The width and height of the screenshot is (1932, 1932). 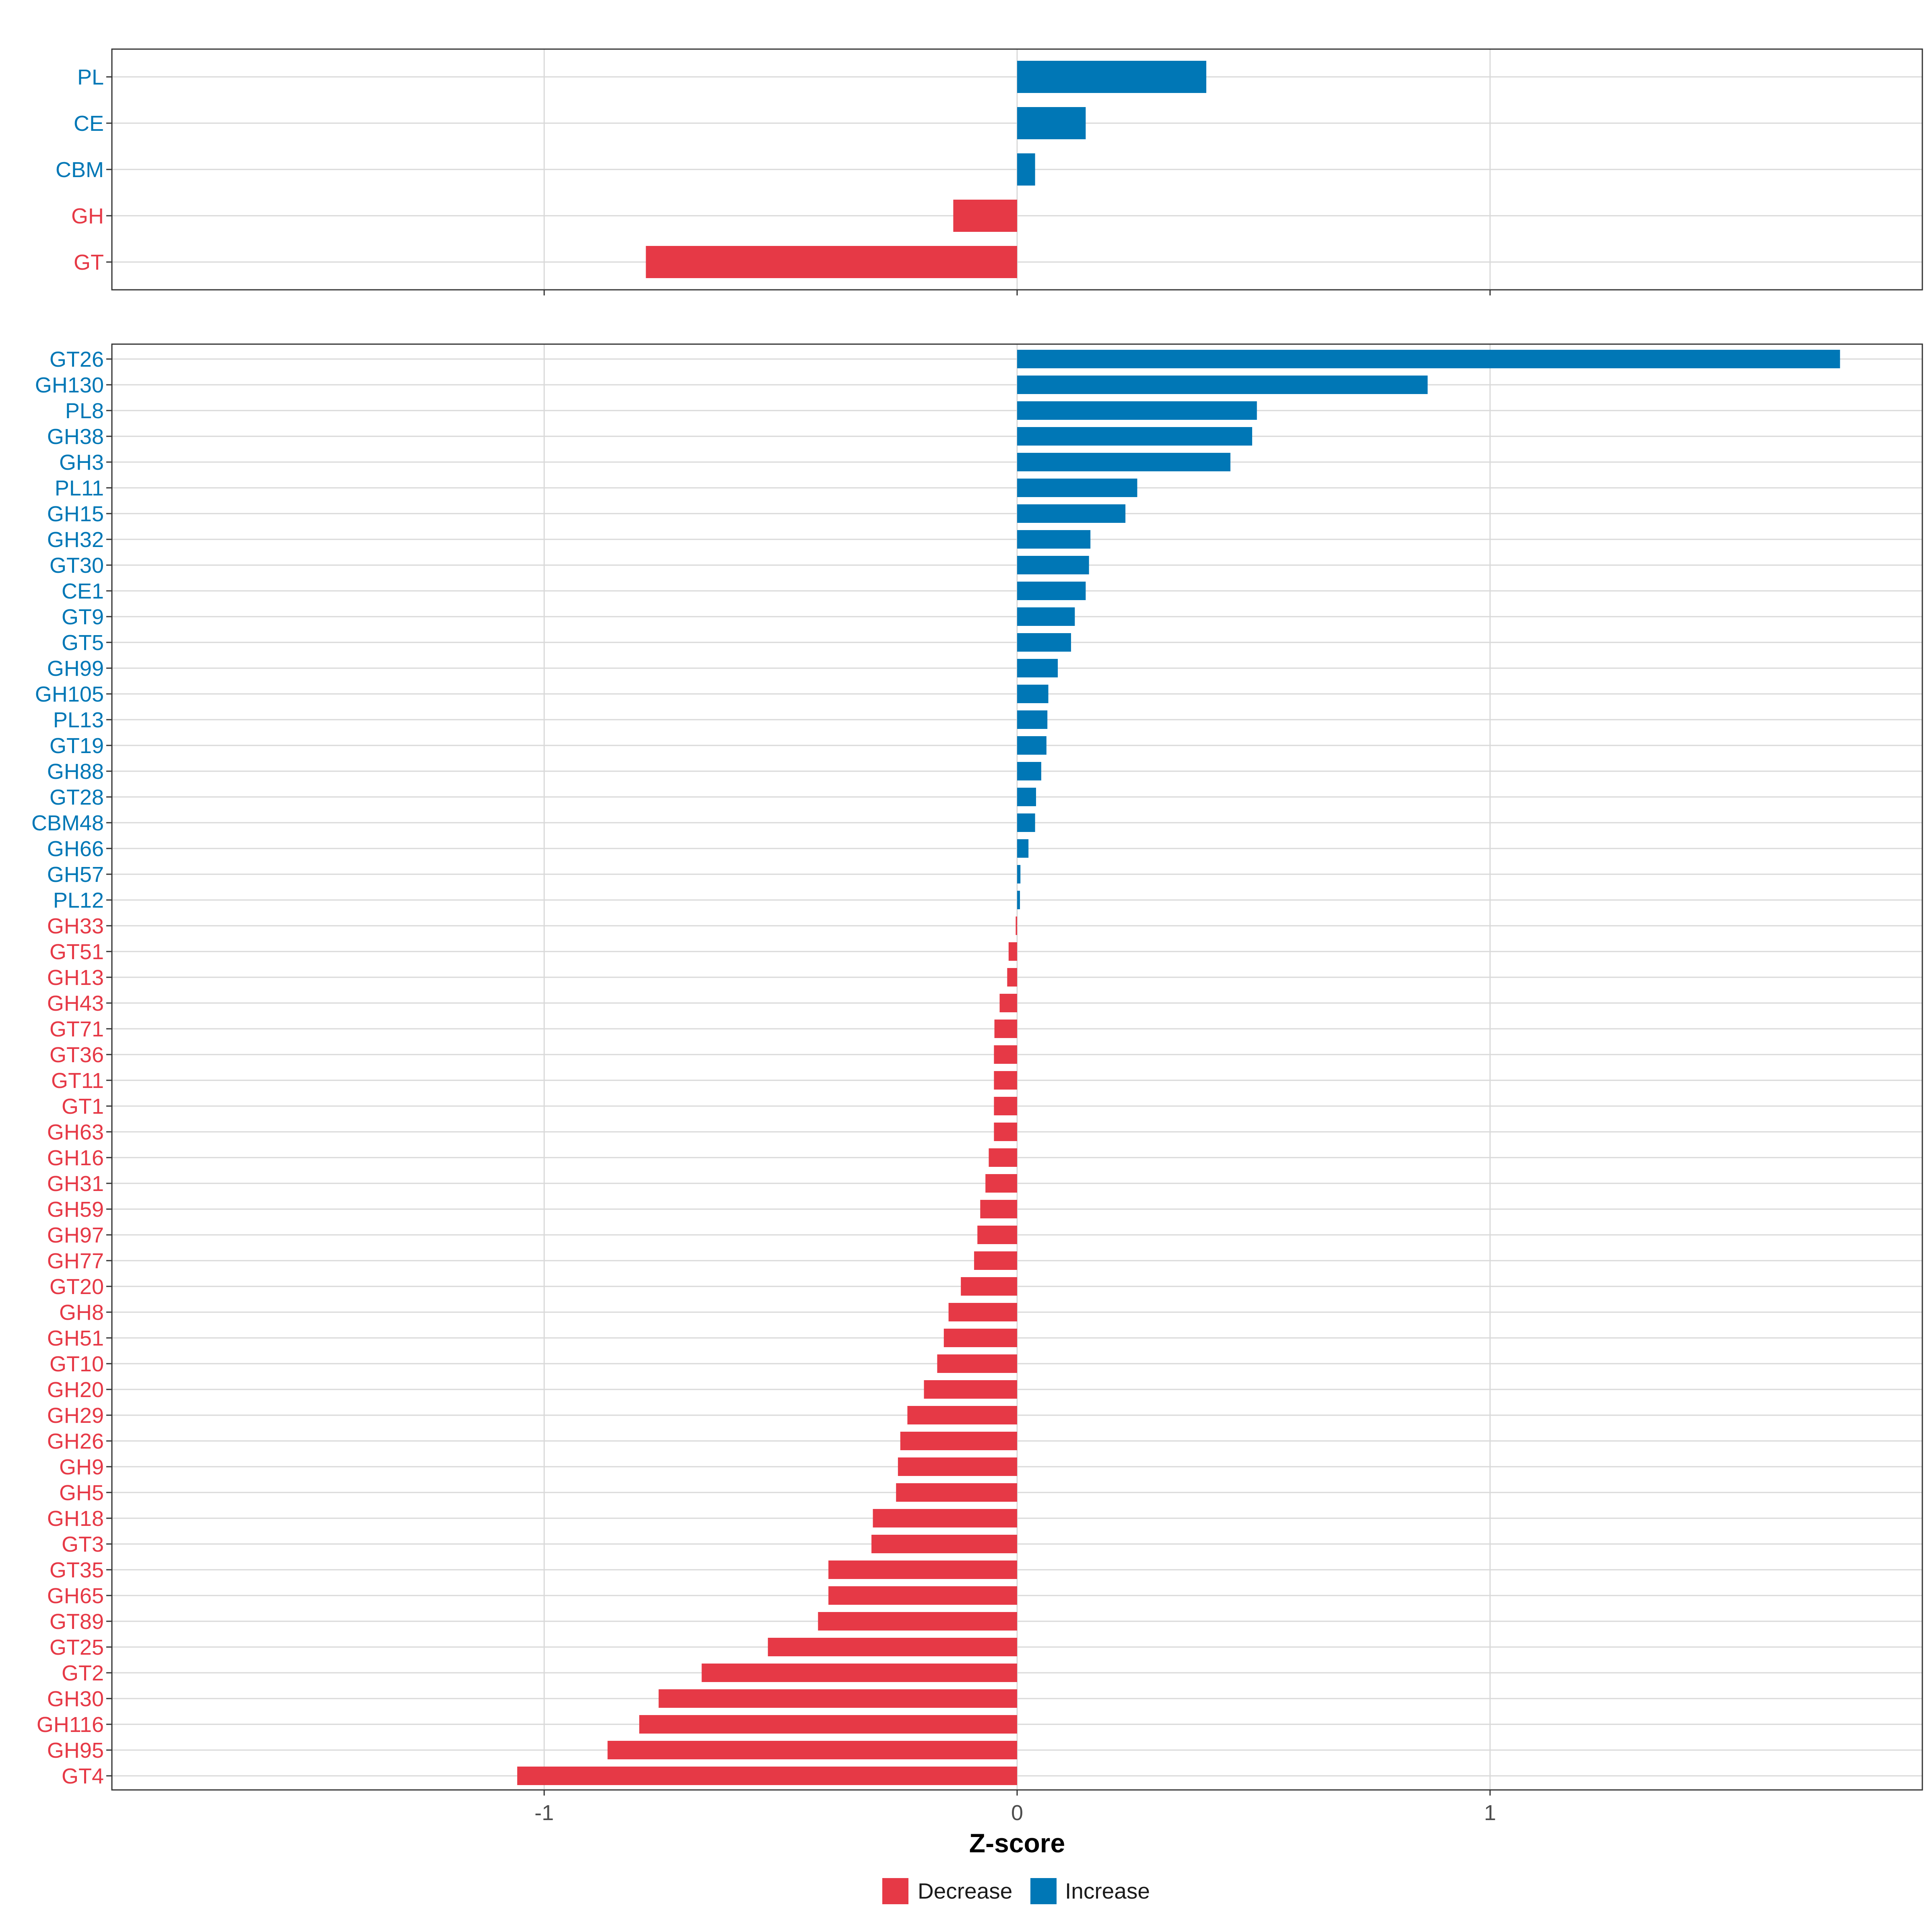 I want to click on family-bar-gh30, so click(x=837, y=1698).